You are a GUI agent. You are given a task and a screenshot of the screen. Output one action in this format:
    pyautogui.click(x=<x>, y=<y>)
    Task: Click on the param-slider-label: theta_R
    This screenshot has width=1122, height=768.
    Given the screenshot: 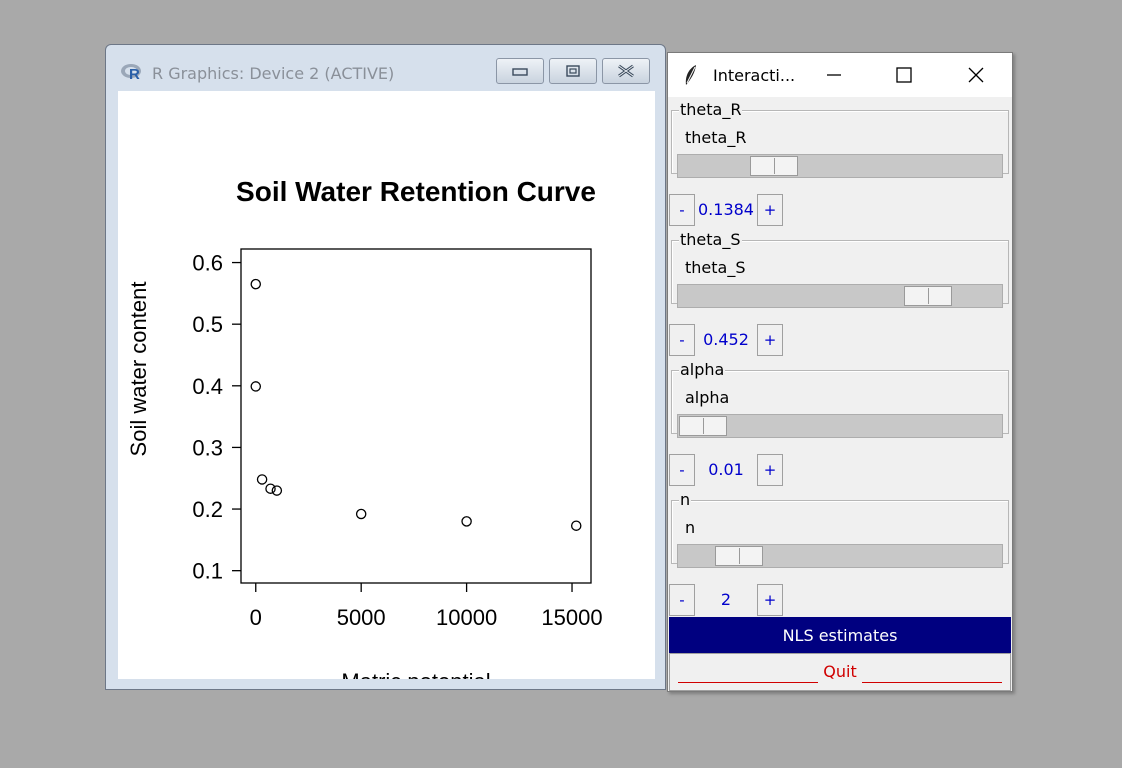 What is the action you would take?
    pyautogui.click(x=716, y=137)
    